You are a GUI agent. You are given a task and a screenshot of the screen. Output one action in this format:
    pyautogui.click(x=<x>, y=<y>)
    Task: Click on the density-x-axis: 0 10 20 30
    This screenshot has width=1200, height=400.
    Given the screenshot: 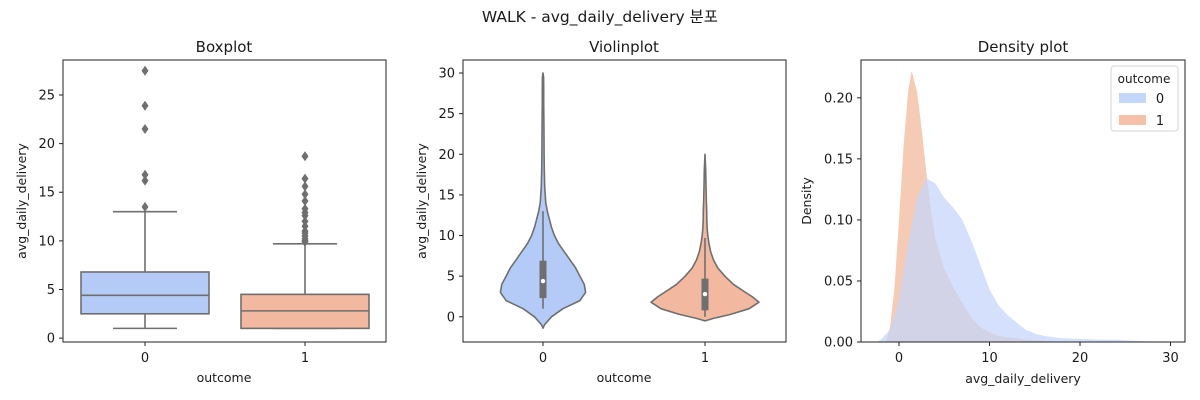 What is the action you would take?
    pyautogui.click(x=1037, y=354)
    